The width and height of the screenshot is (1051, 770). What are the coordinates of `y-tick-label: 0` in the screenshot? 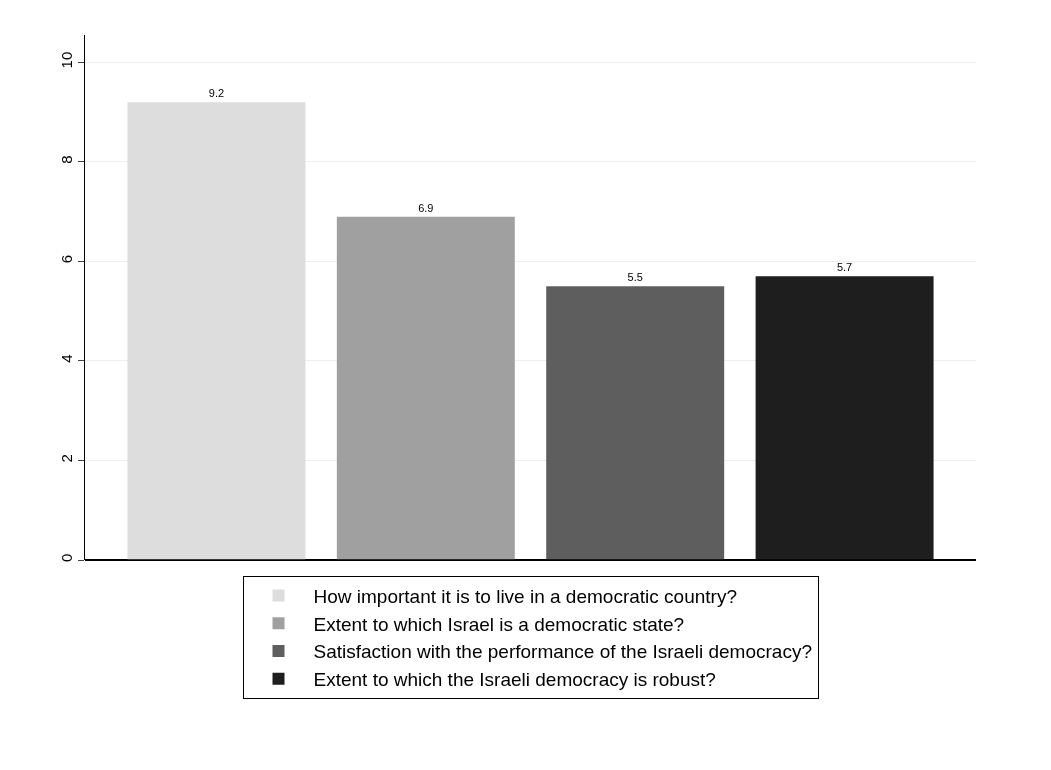 It's located at (66, 557).